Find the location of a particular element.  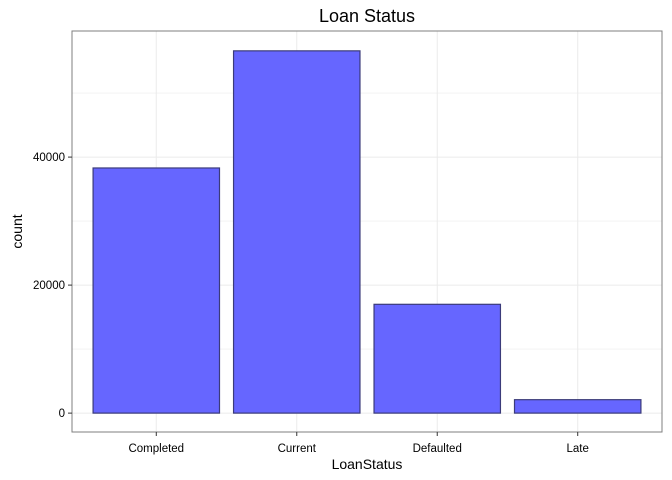

x-tick-label: Current is located at coordinates (297, 449).